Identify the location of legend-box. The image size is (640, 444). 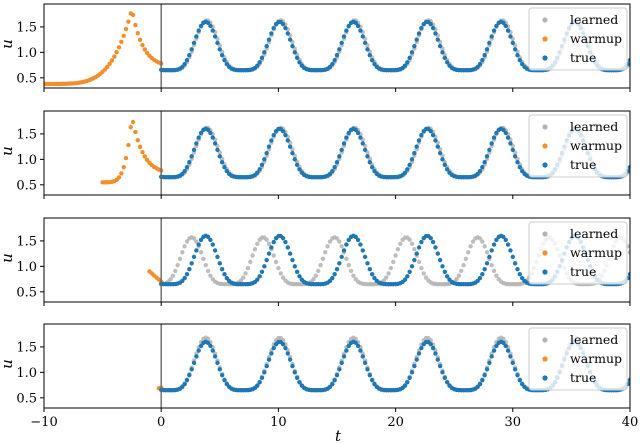
(578, 39).